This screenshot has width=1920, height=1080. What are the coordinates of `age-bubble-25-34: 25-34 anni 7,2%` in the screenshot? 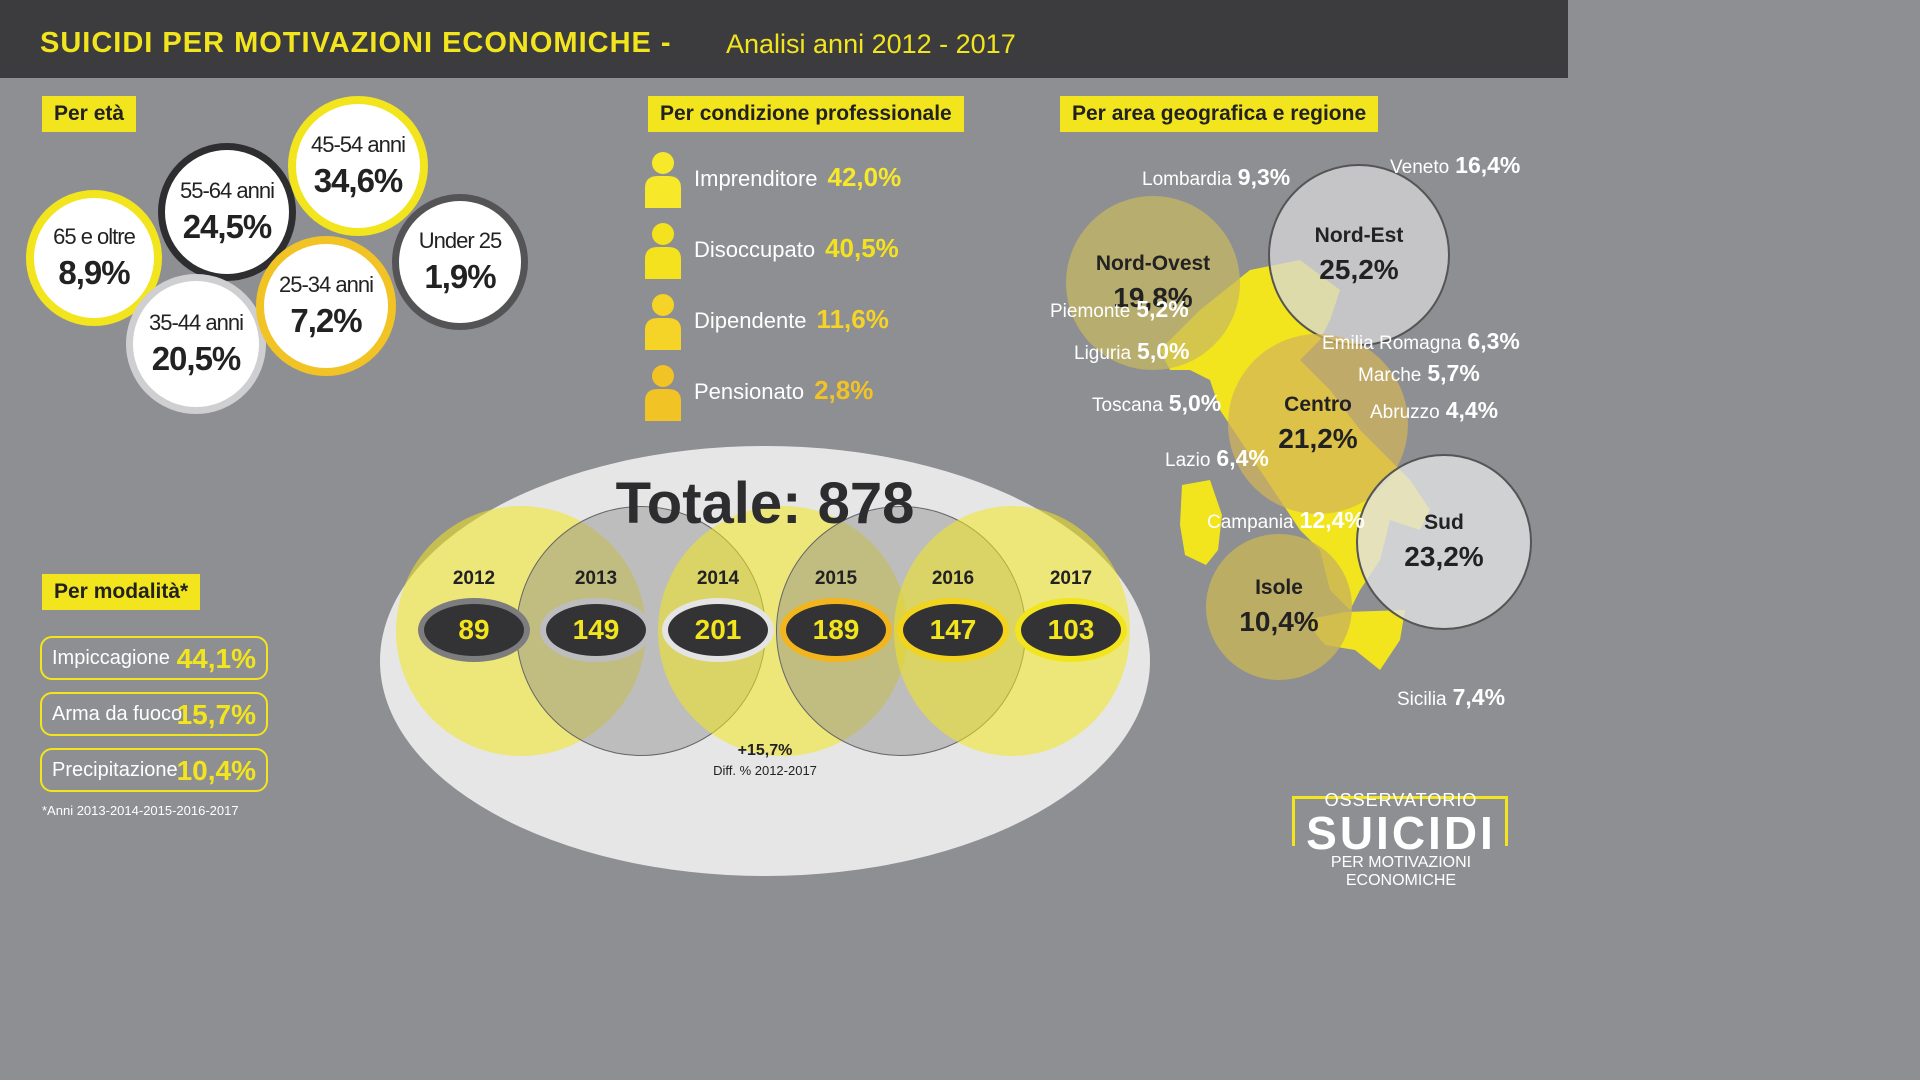 It's located at (326, 306).